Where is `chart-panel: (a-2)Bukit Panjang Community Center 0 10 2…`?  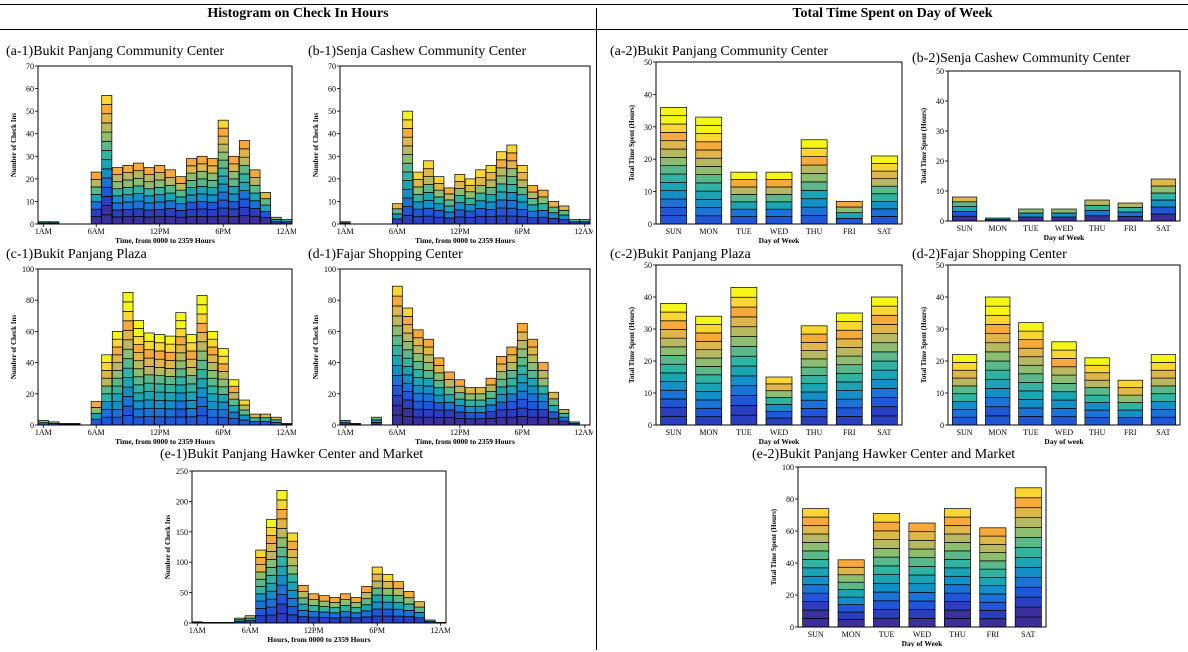
chart-panel: (a-2)Bukit Panjang Community Center 0 10 2… is located at coordinates (758, 147).